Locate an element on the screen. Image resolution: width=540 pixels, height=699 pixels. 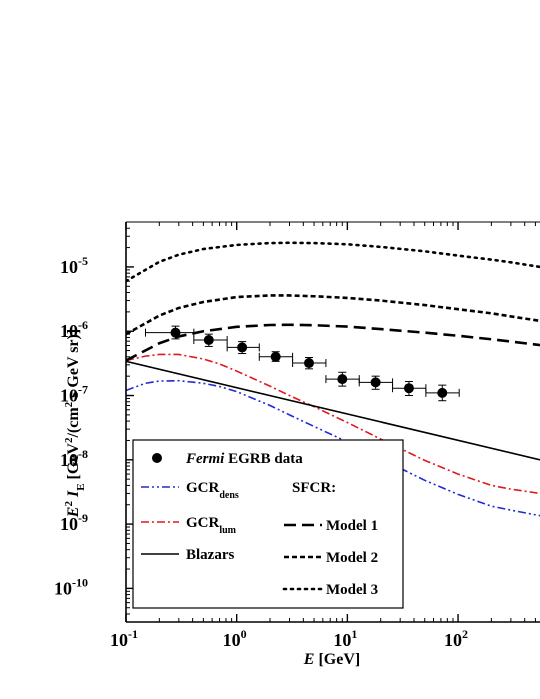
x-tick-label: 10⁰ is located at coordinates (235, 638).